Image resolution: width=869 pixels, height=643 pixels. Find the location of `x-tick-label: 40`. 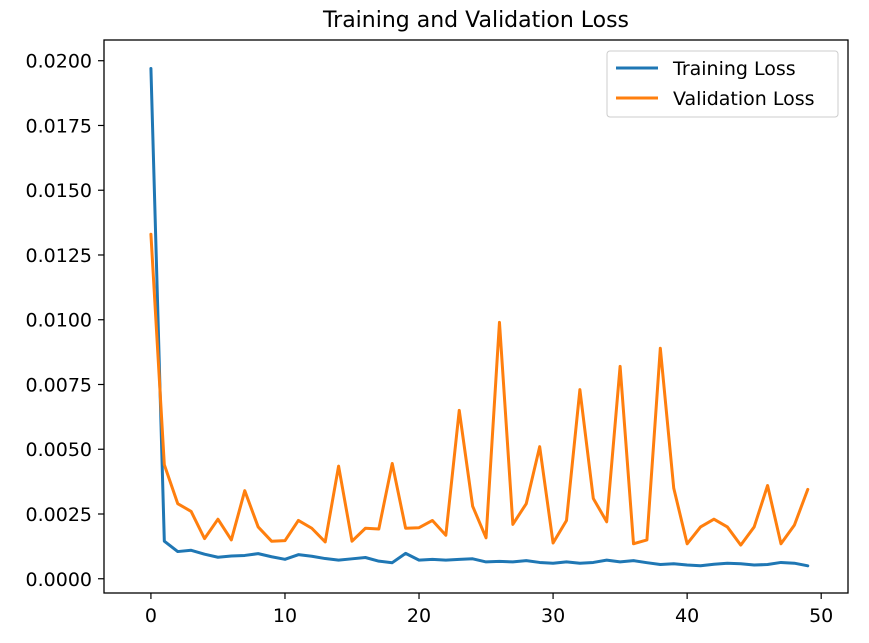

x-tick-label: 40 is located at coordinates (687, 616).